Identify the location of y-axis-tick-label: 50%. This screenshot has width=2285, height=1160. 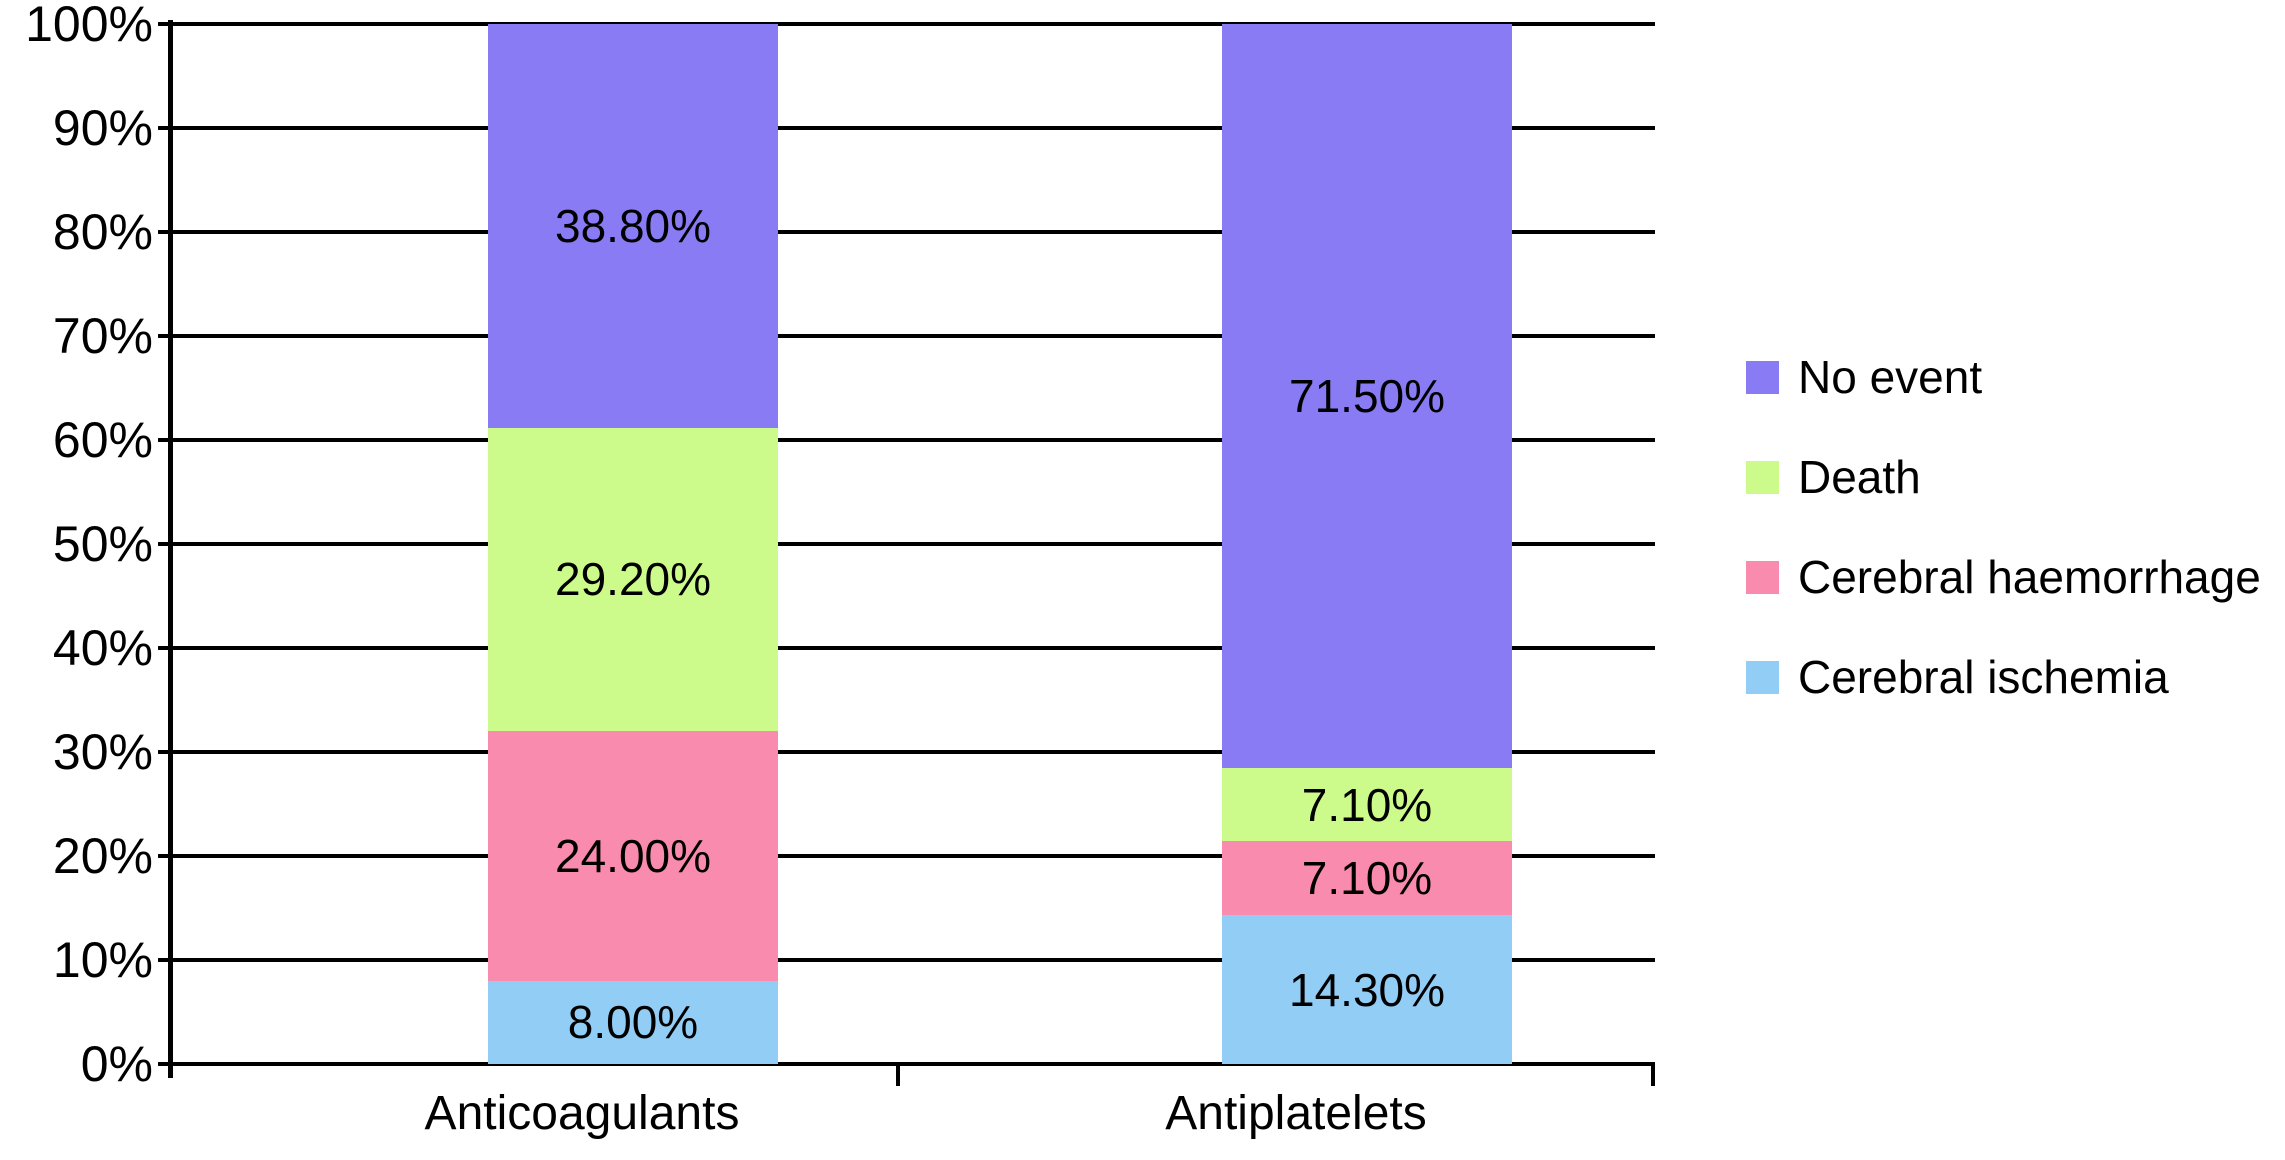
(102, 544).